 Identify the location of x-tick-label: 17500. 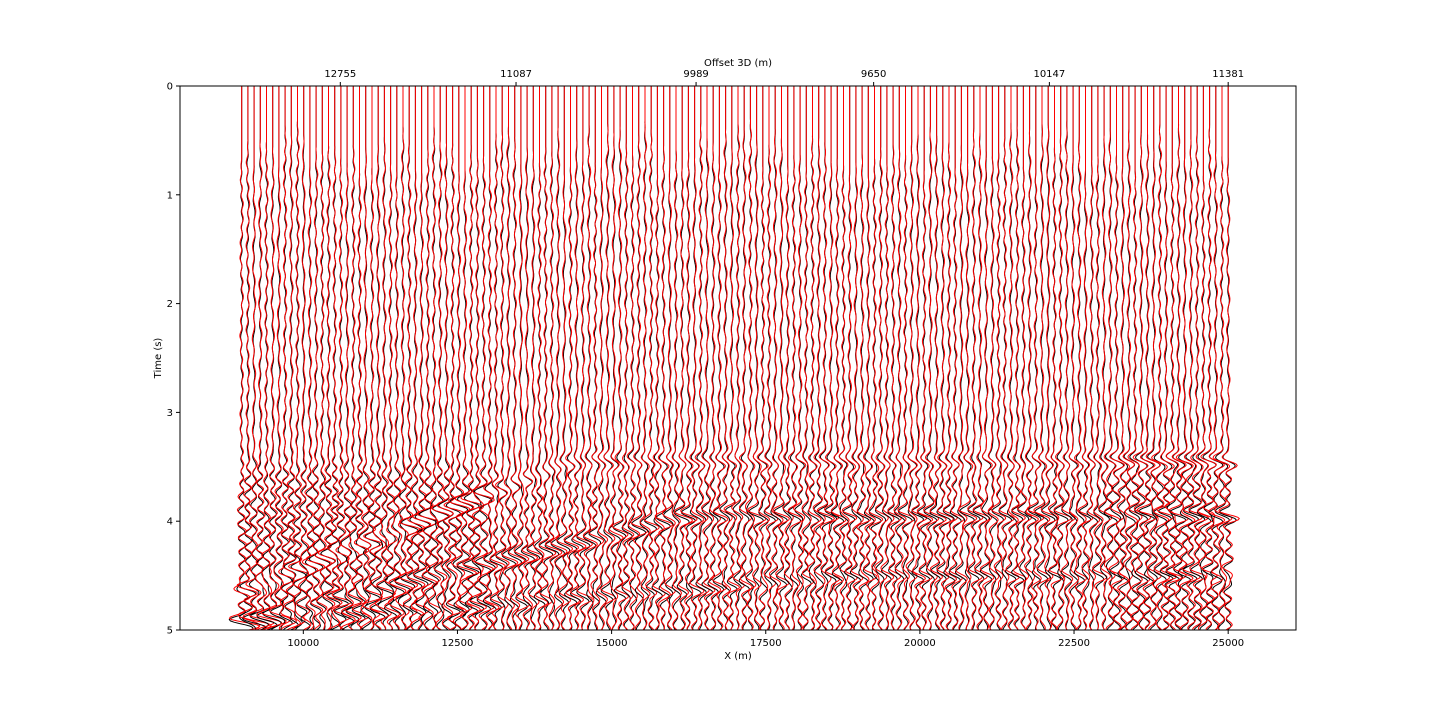
(766, 643).